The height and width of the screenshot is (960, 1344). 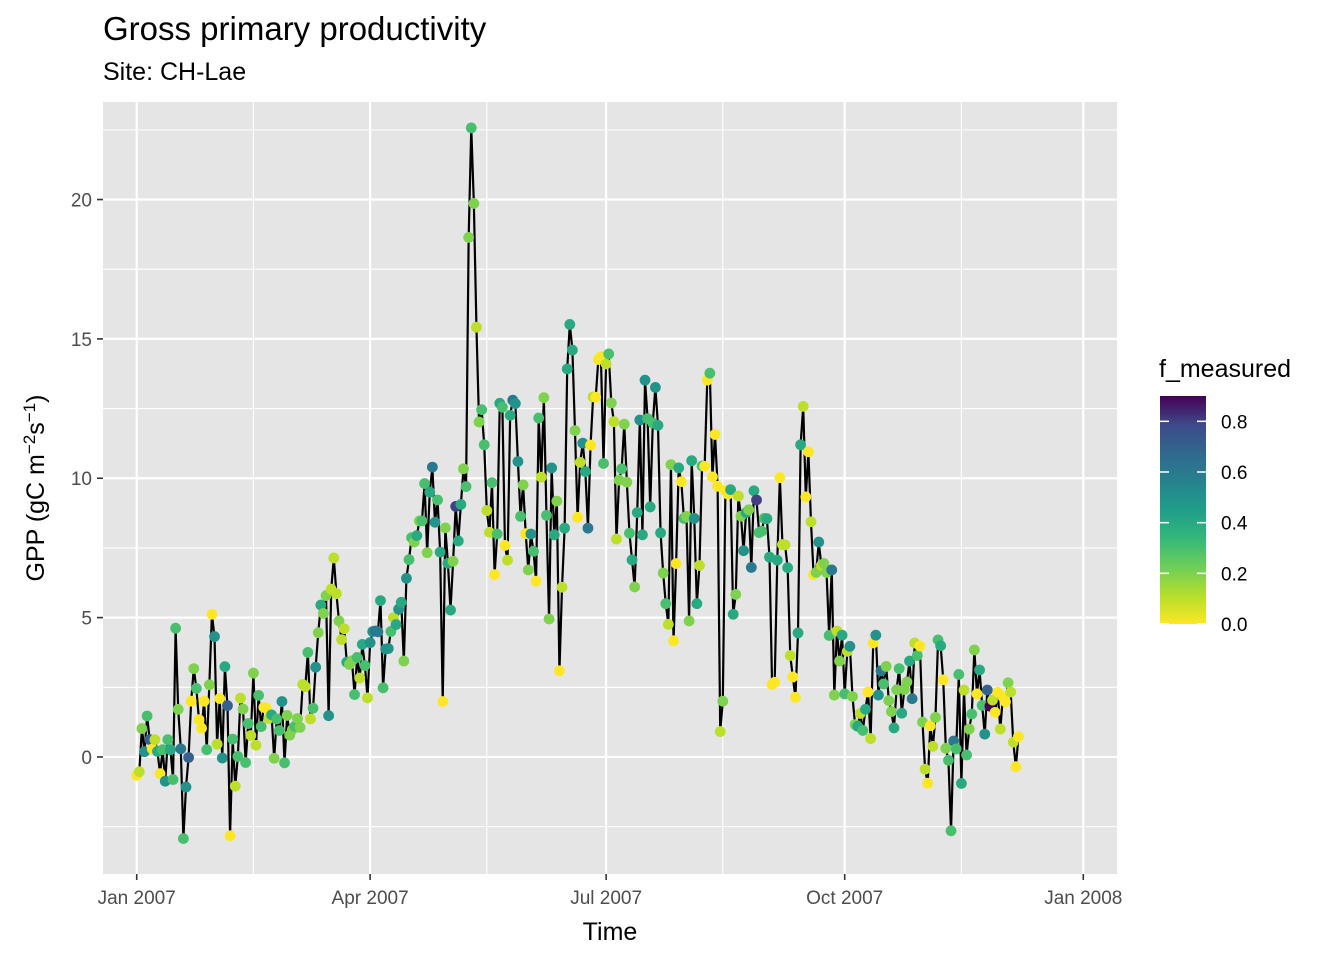 I want to click on x-tick-label: Jul 2007, so click(x=606, y=898).